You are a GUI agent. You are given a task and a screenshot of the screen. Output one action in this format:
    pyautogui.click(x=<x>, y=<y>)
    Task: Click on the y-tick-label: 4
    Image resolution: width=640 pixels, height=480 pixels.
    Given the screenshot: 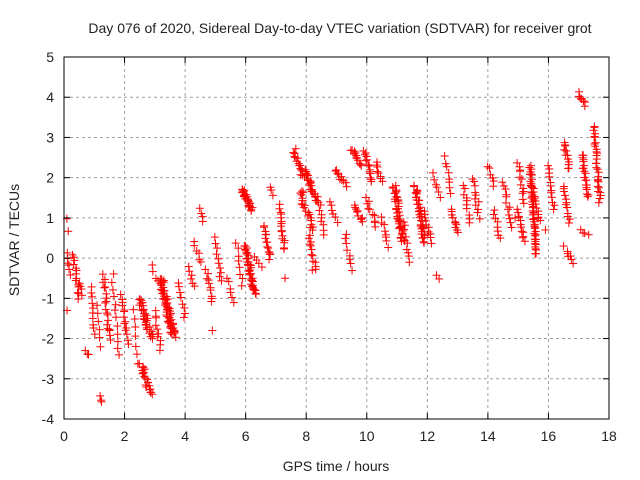 What is the action you would take?
    pyautogui.click(x=50, y=97)
    